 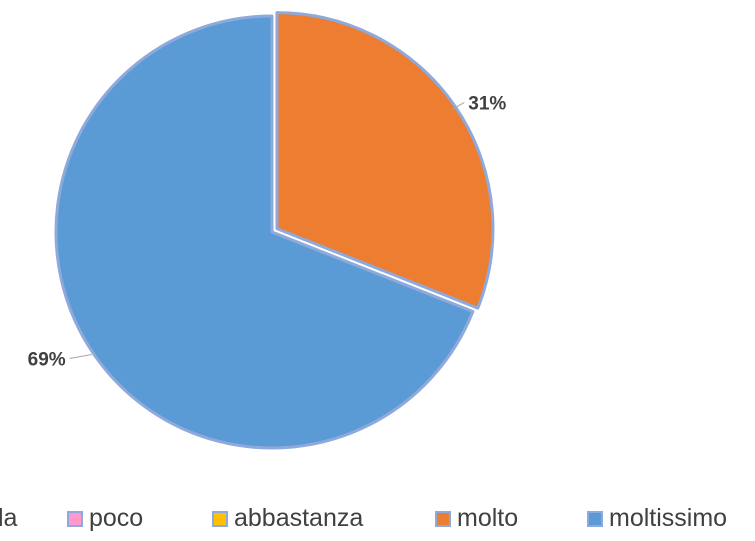 What do you see at coordinates (116, 518) in the screenshot?
I see `legend-label-poco: poco` at bounding box center [116, 518].